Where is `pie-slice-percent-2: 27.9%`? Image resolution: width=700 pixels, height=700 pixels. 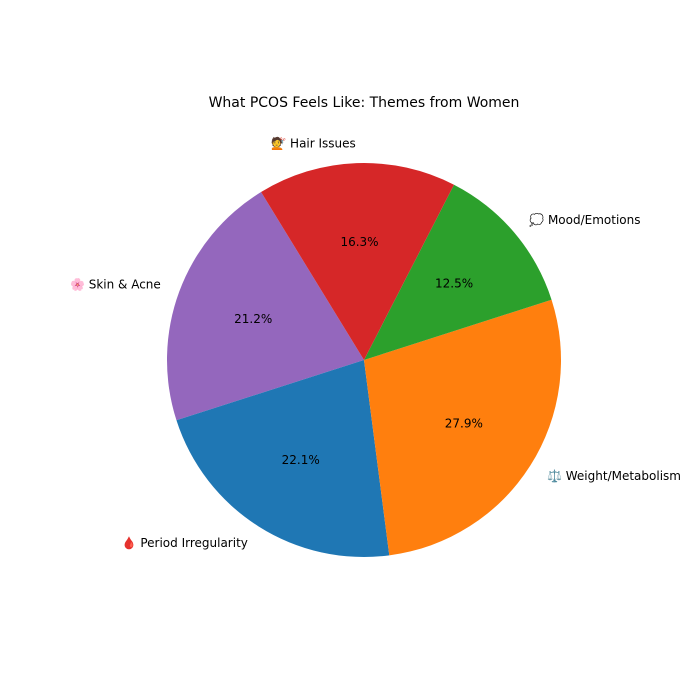
pie-slice-percent-2: 27.9% is located at coordinates (464, 423).